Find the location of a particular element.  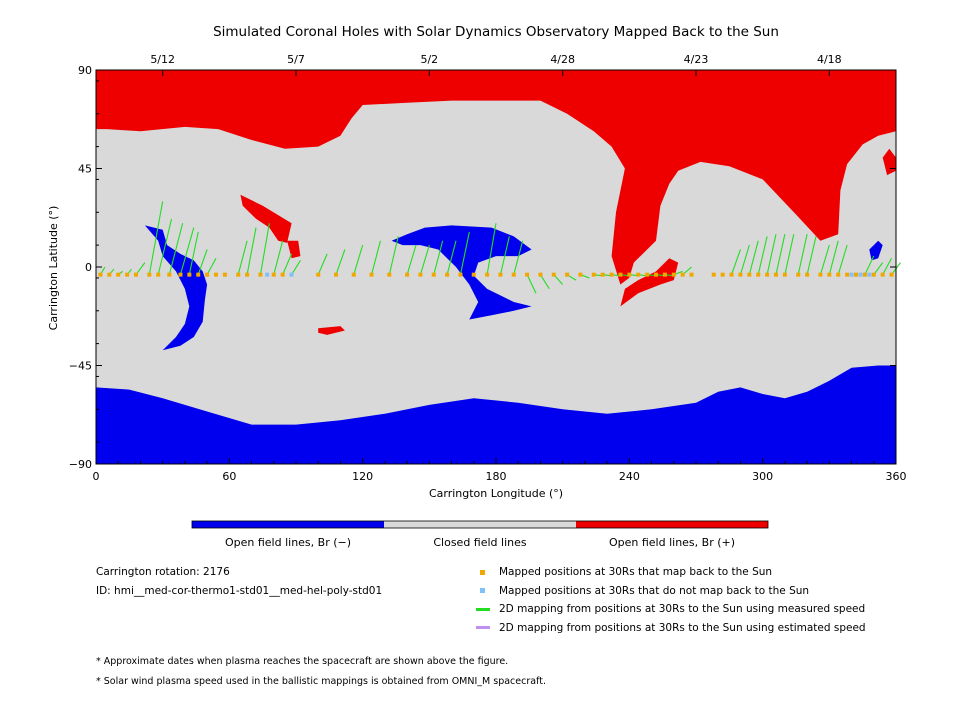

x-tick-label-1: 60 is located at coordinates (229, 476).